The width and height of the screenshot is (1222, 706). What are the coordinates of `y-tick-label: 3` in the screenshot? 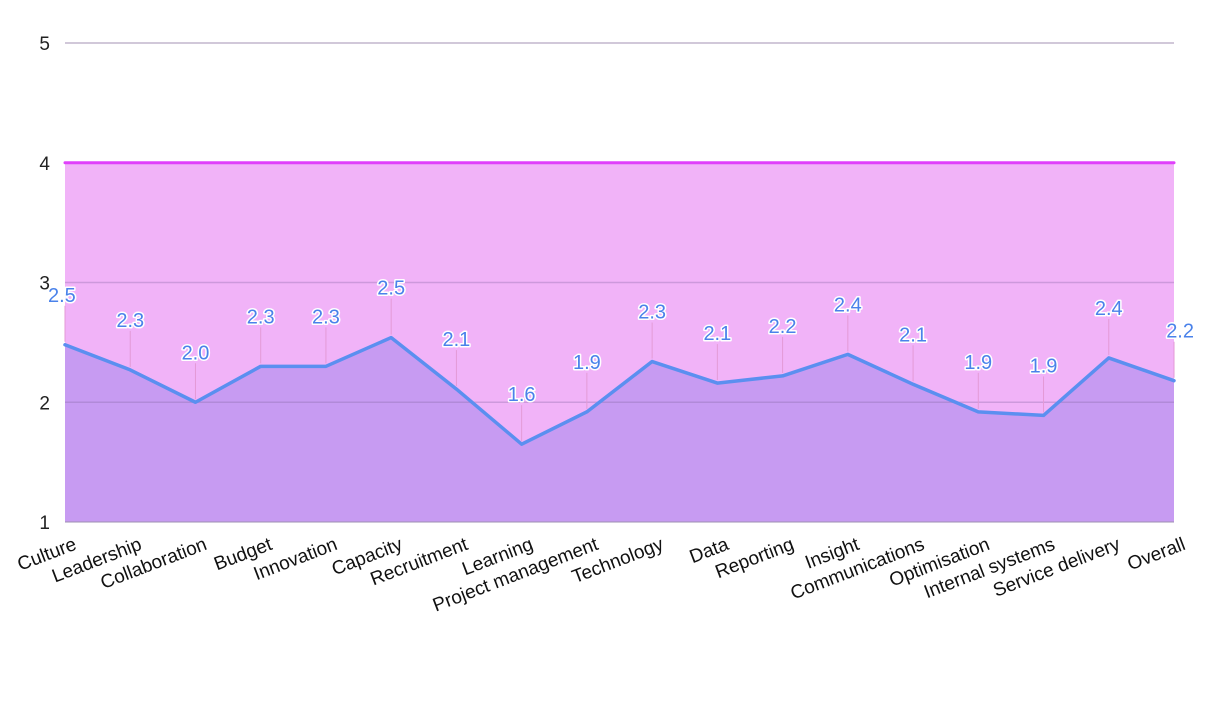 It's located at (44, 284).